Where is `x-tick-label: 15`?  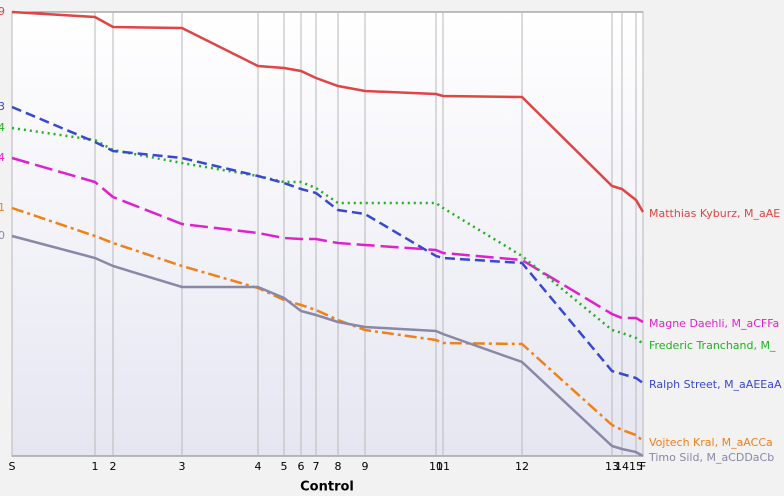
x-tick-label: 15 is located at coordinates (636, 466).